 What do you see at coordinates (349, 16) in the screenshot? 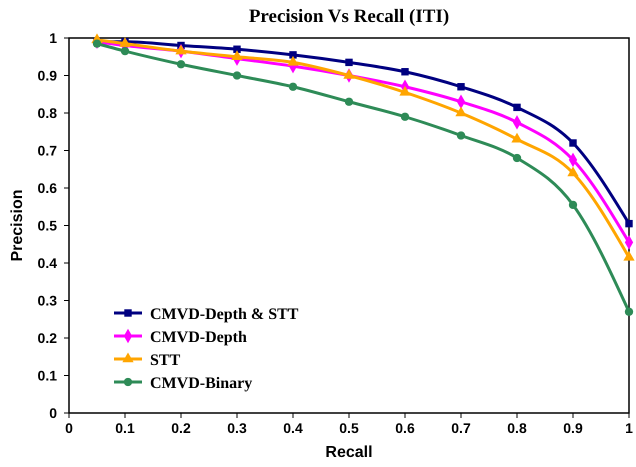
I see `chart-title: Precision Vs Recall (ITI)` at bounding box center [349, 16].